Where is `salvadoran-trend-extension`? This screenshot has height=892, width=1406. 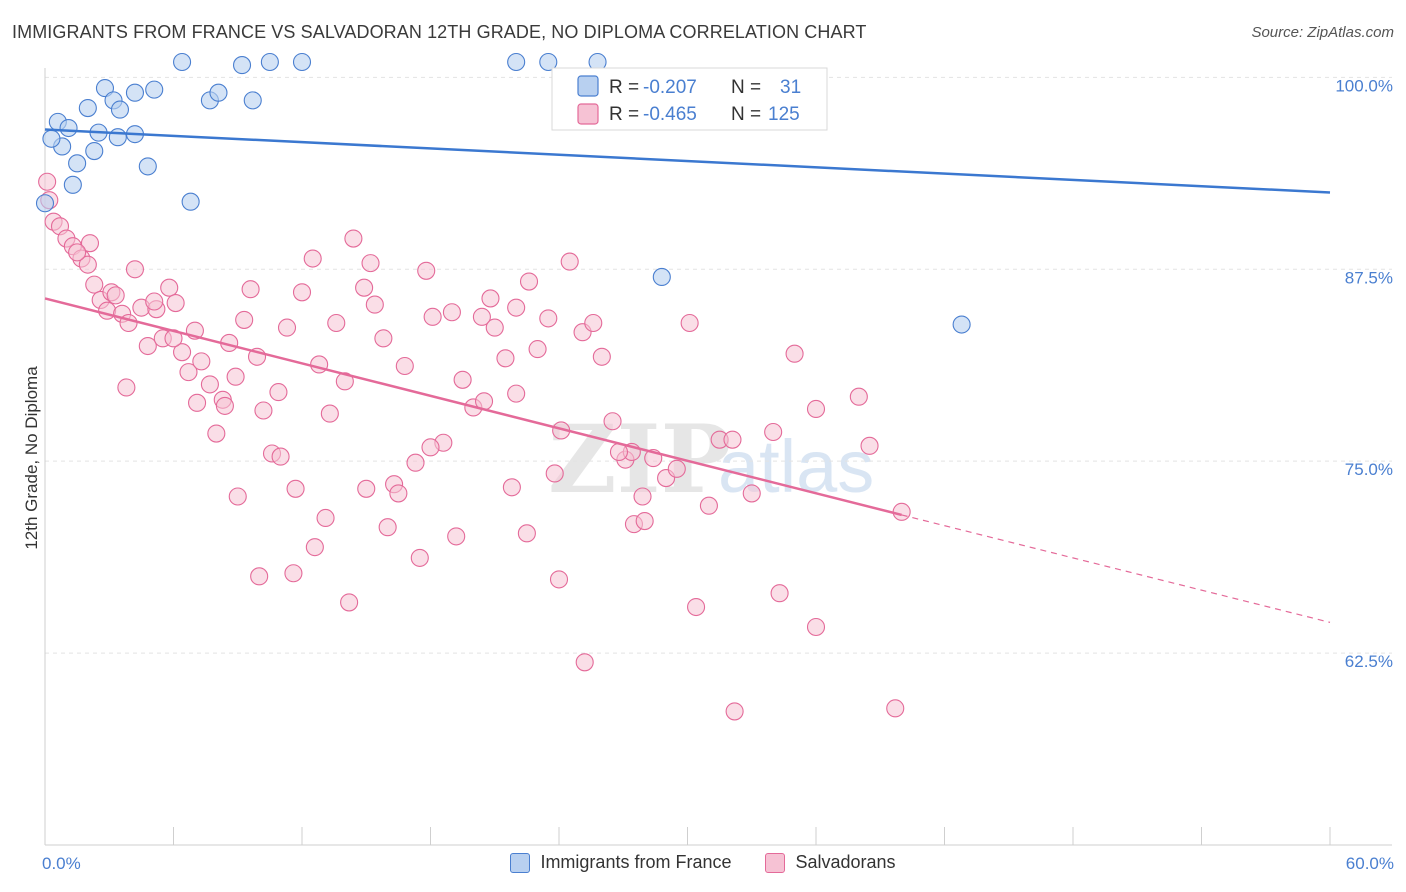
salvadoran-trend-extension is located at coordinates (1116, 568).